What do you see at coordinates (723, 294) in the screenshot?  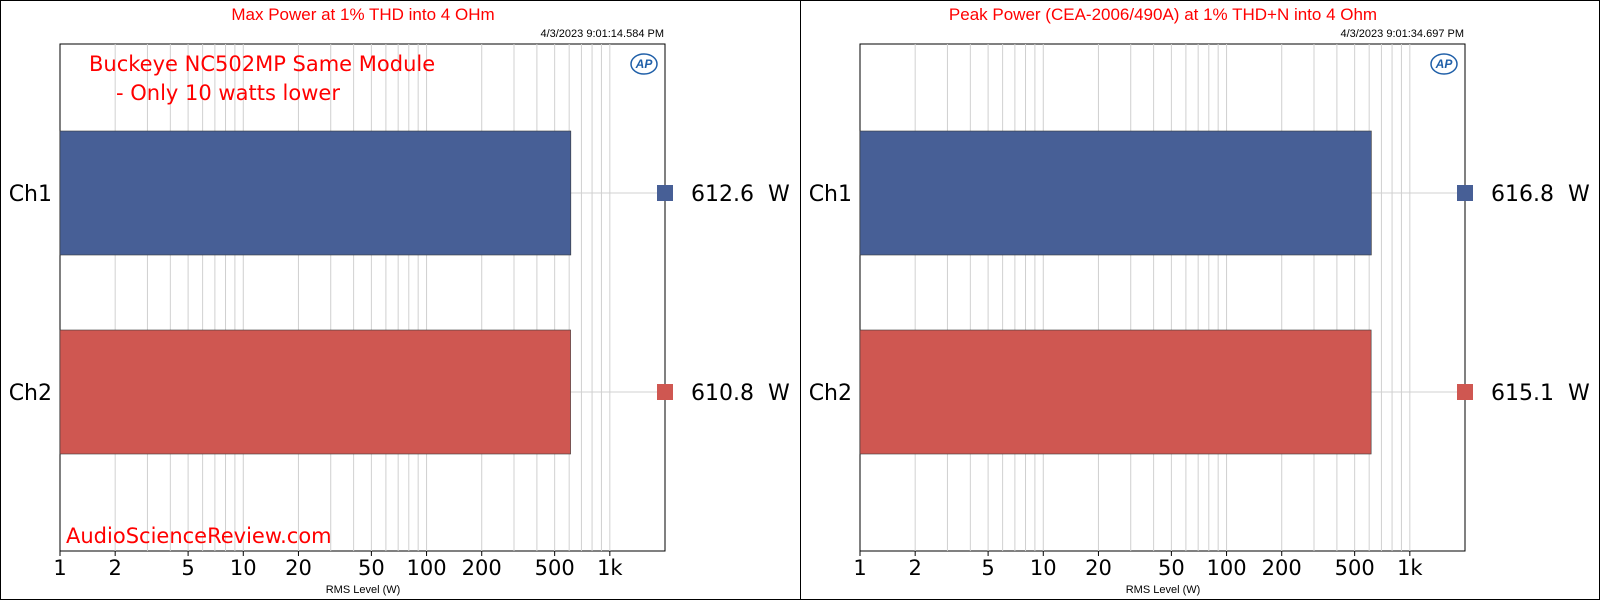 I see `value-legend: 612.6 W 610.8 W` at bounding box center [723, 294].